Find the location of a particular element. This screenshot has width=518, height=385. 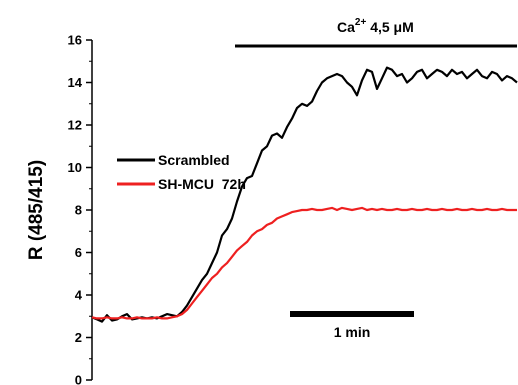

y-axis-label: R (485/415) is located at coordinates (36, 210).